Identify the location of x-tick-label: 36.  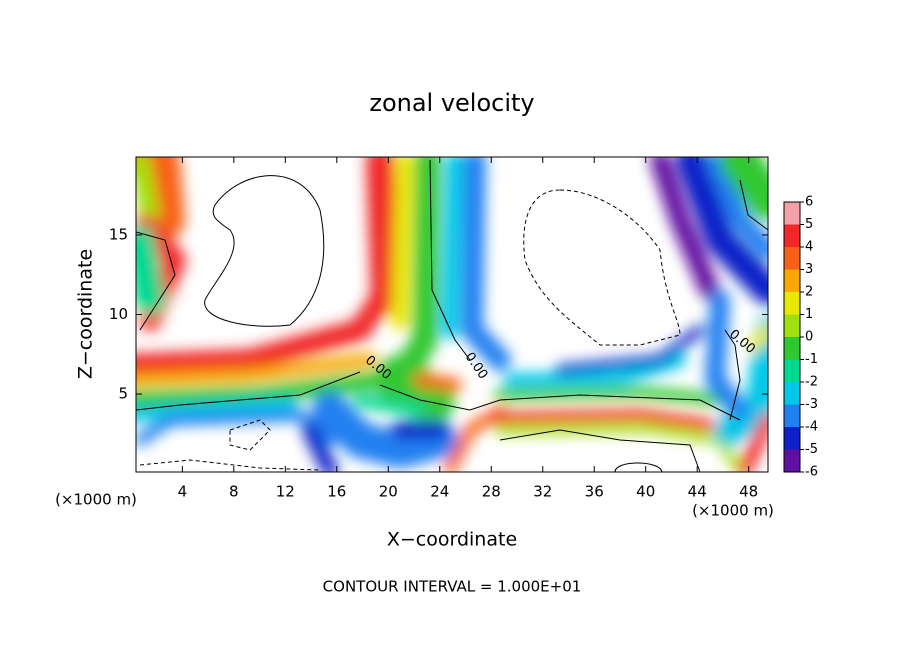
(594, 492).